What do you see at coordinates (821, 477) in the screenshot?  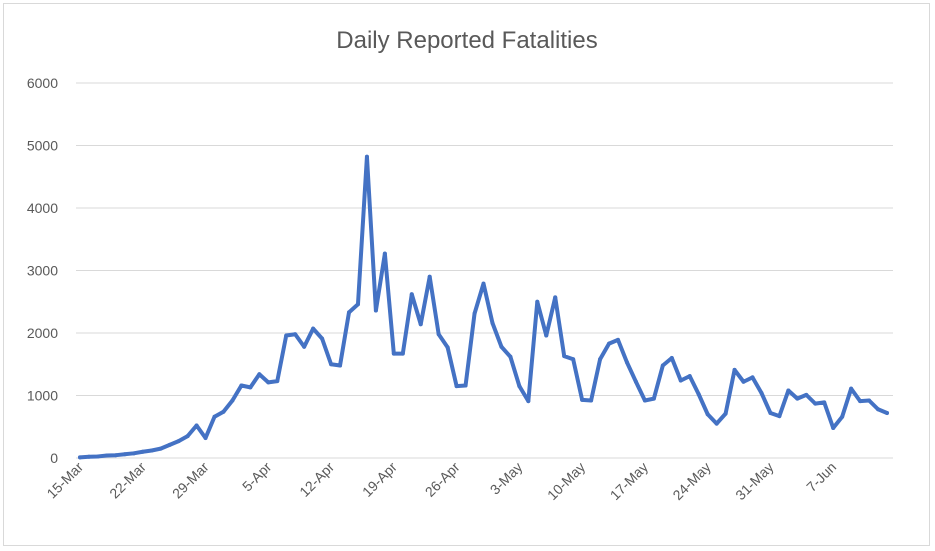 I see `x-tick-label: 7-Jun` at bounding box center [821, 477].